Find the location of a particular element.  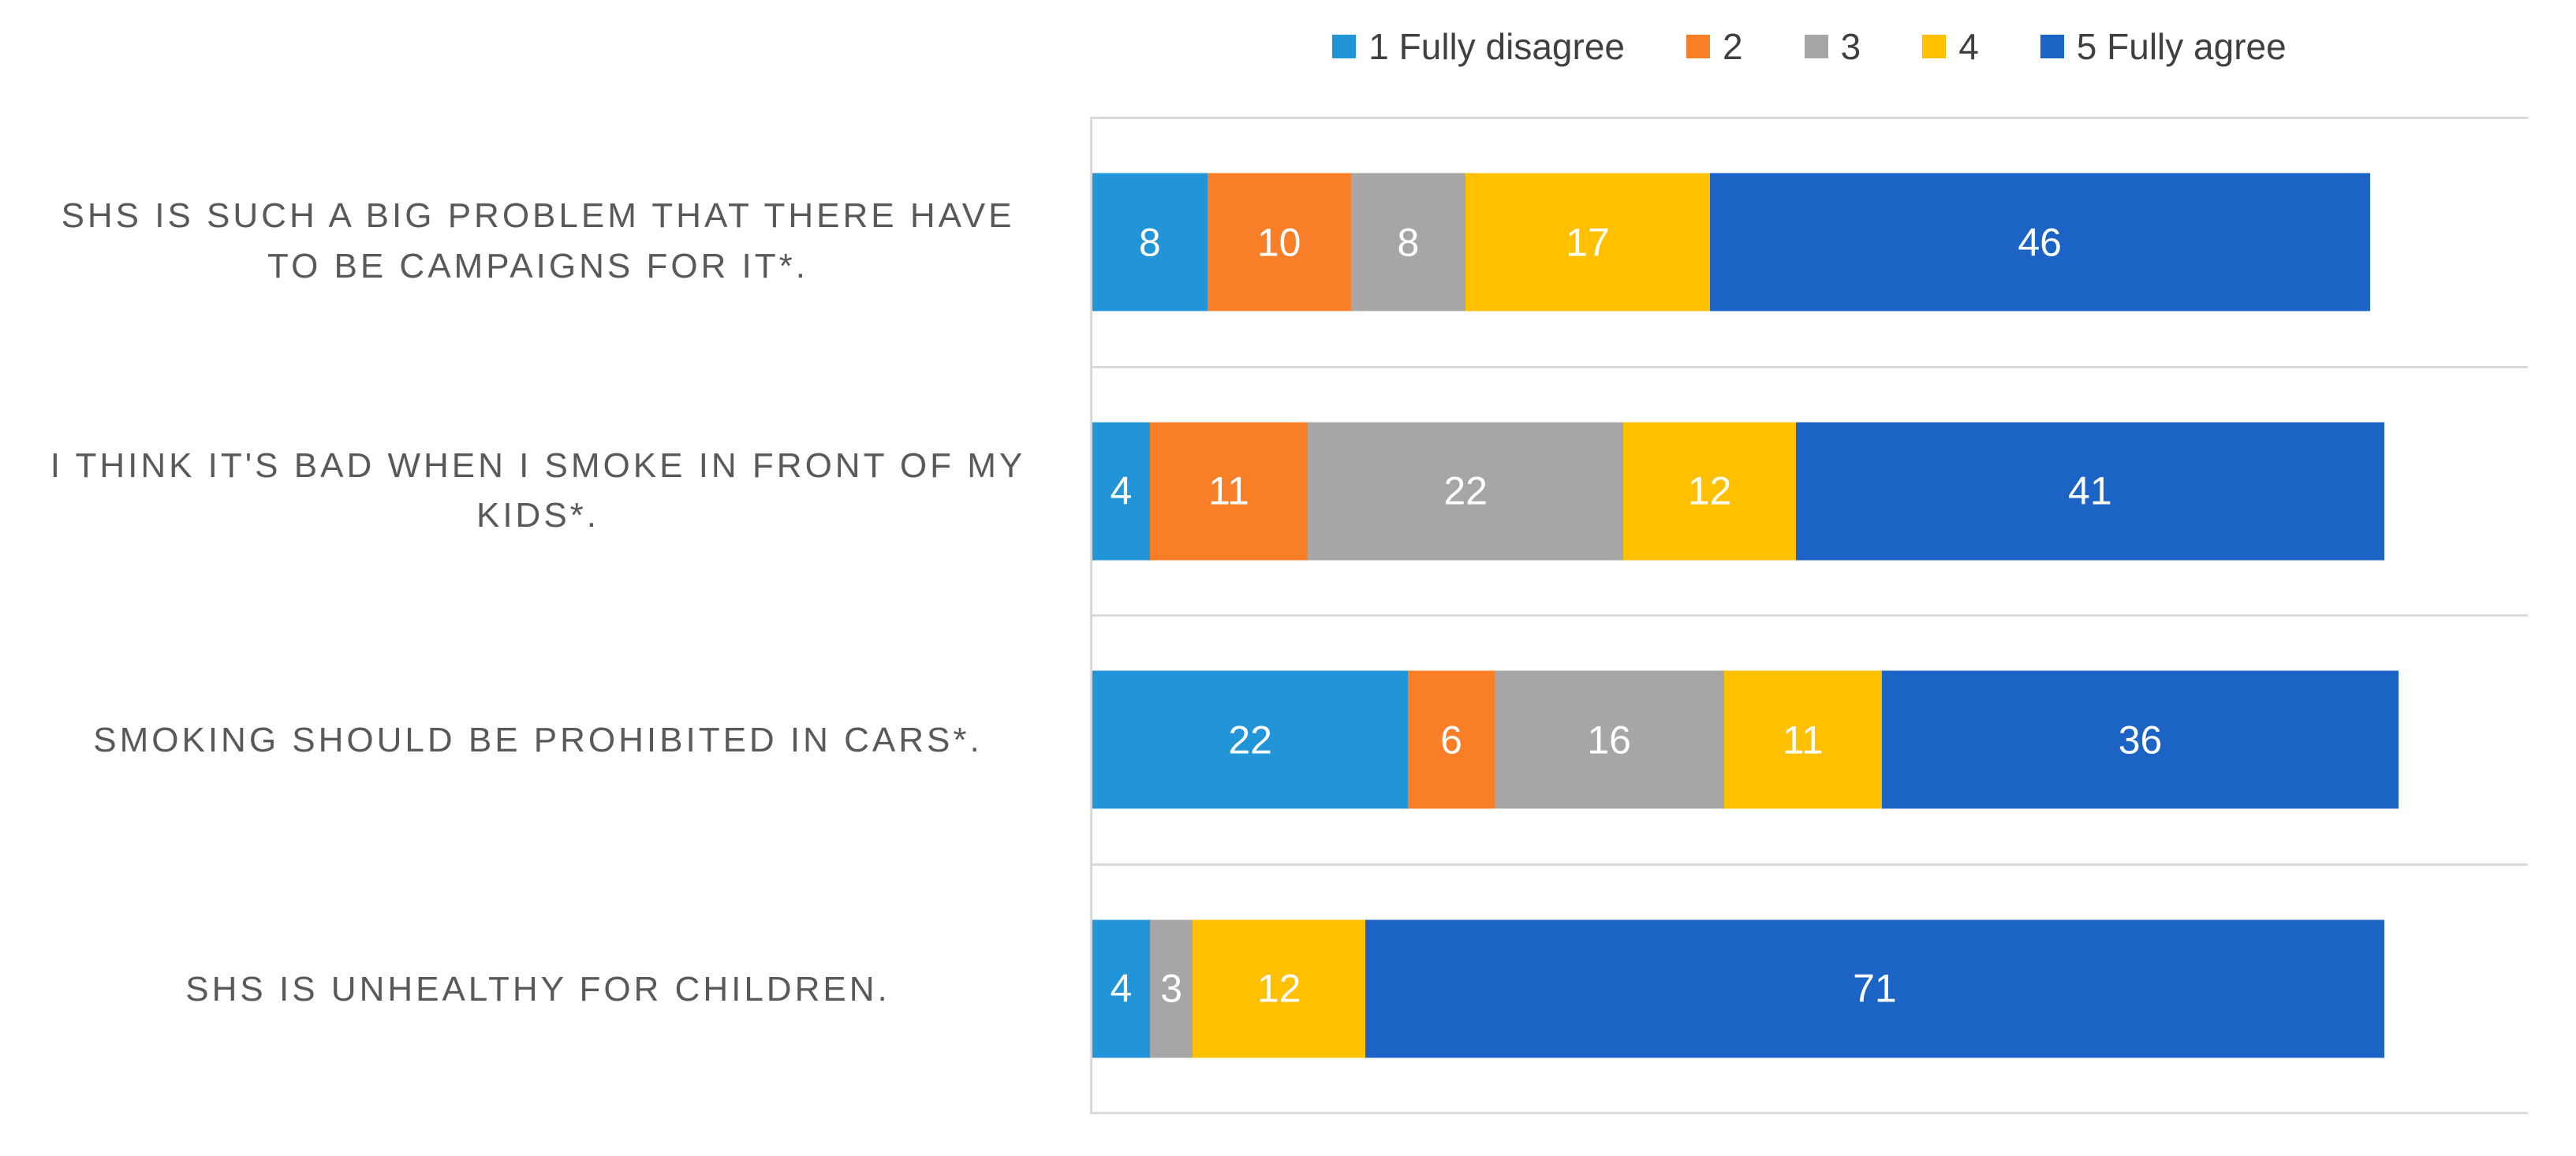

segment-value-label: 10 is located at coordinates (1278, 242).